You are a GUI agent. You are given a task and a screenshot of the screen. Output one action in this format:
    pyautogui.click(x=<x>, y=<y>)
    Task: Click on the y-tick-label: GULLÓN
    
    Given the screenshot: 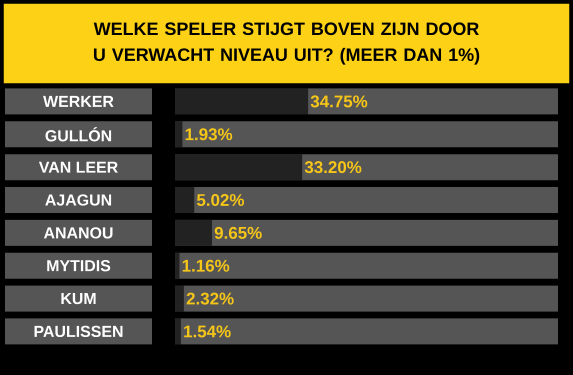 What is the action you would take?
    pyautogui.click(x=79, y=134)
    